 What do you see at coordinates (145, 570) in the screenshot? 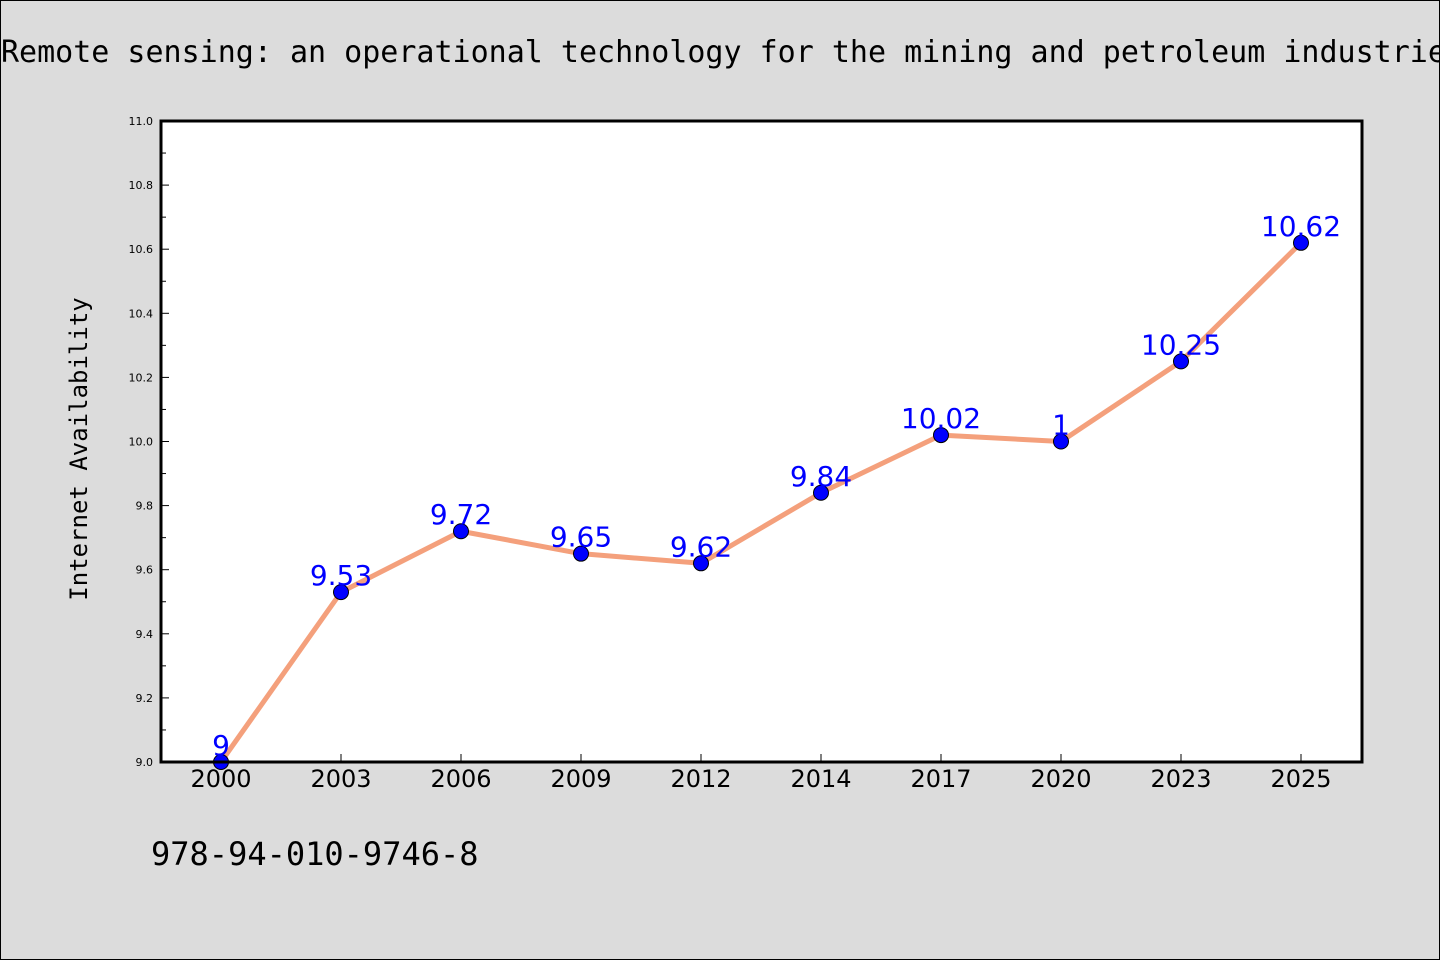
I see `y-tick-label: 9.6` at bounding box center [145, 570].